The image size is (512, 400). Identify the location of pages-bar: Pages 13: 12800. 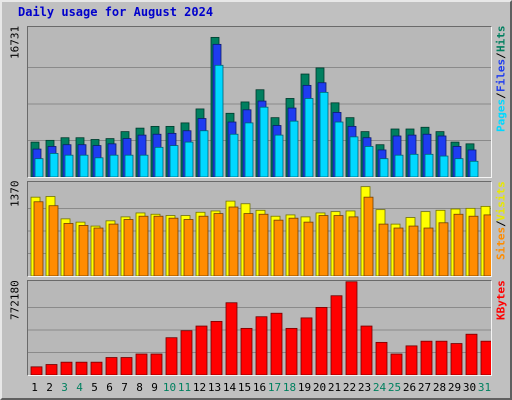
(219, 120).